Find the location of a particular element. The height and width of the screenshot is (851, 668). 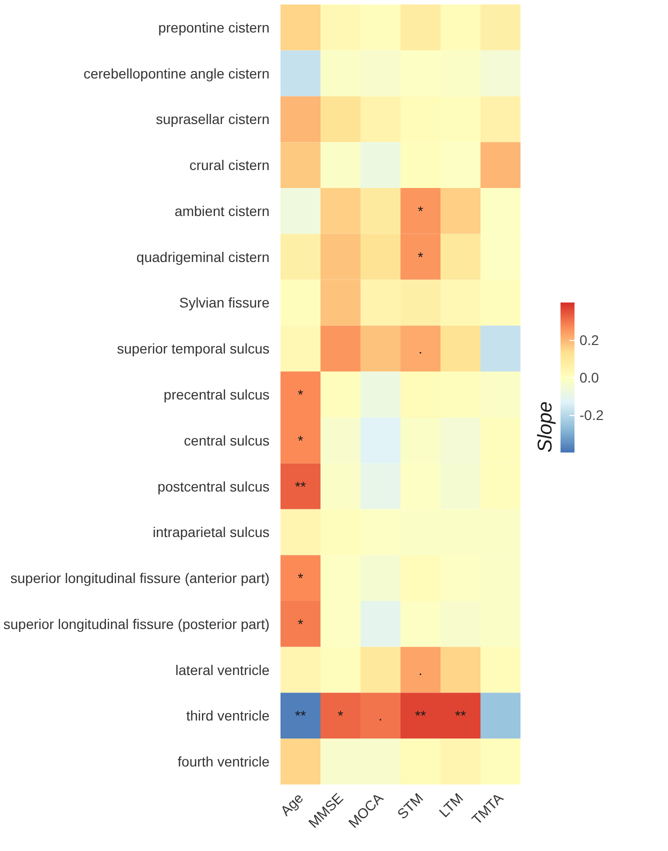

y-tick-label: fourth ventricle is located at coordinates (224, 762).